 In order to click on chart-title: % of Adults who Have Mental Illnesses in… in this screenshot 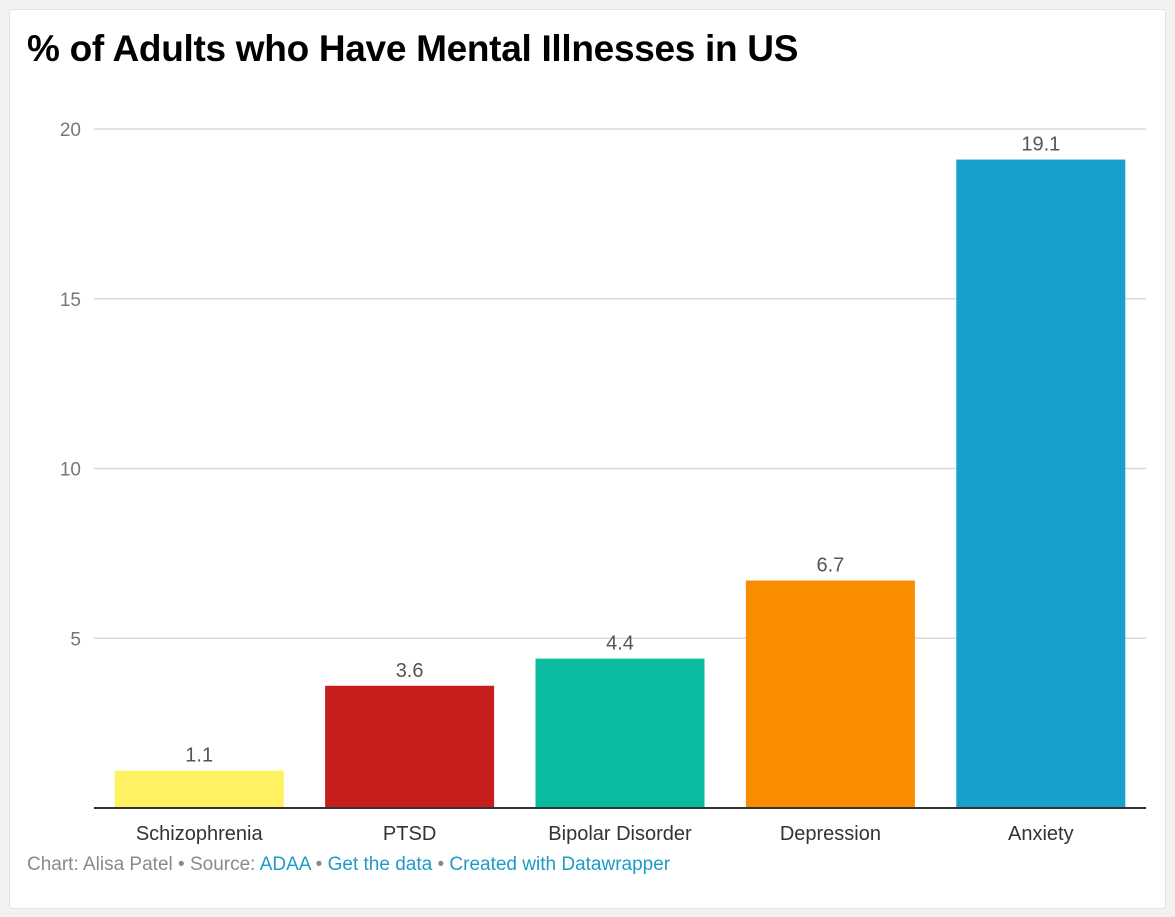, I will do `click(413, 48)`.